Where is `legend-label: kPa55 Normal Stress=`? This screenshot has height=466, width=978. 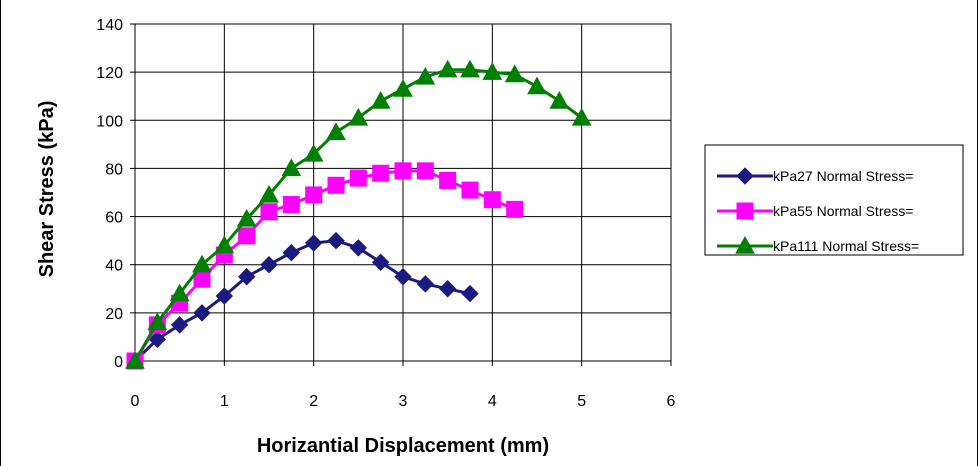
legend-label: kPa55 Normal Stress= is located at coordinates (843, 211).